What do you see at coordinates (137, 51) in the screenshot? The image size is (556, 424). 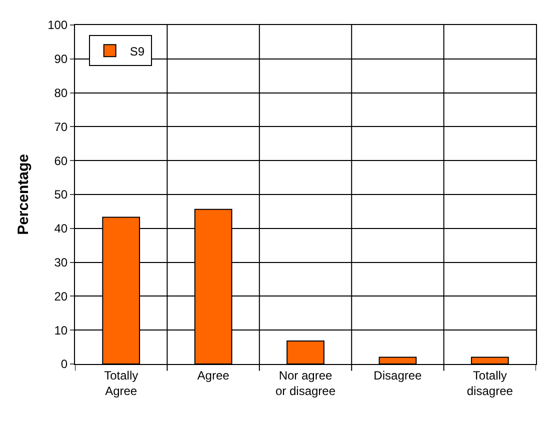 I see `legend-label: S9` at bounding box center [137, 51].